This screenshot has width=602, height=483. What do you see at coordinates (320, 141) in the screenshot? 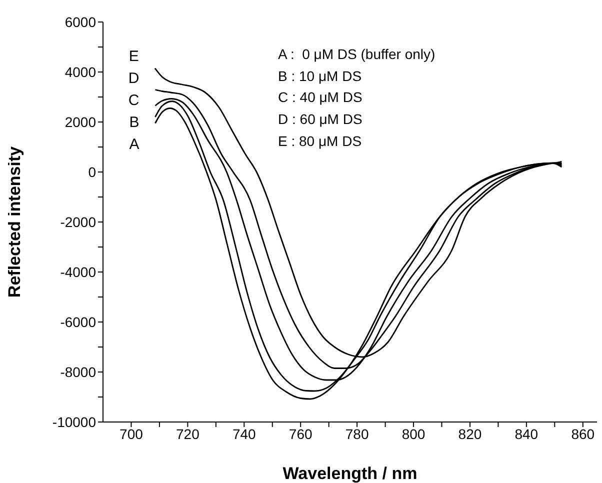
I see `annotation: E : 80 μM DS` at bounding box center [320, 141].